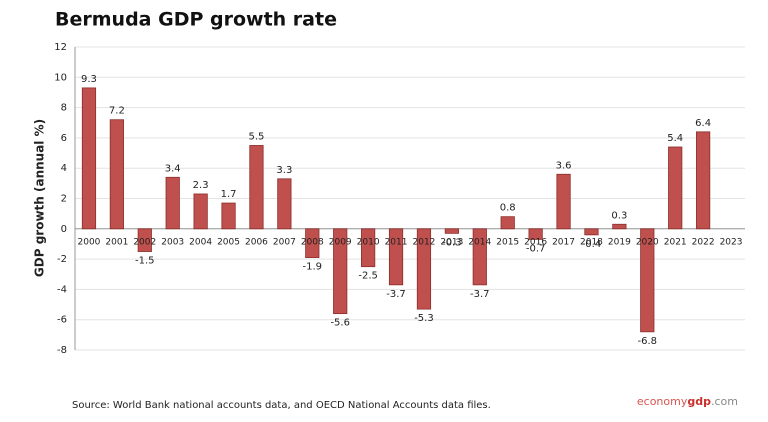 The width and height of the screenshot is (768, 422). Describe the element at coordinates (284, 170) in the screenshot. I see `value-label: 3.3` at that location.